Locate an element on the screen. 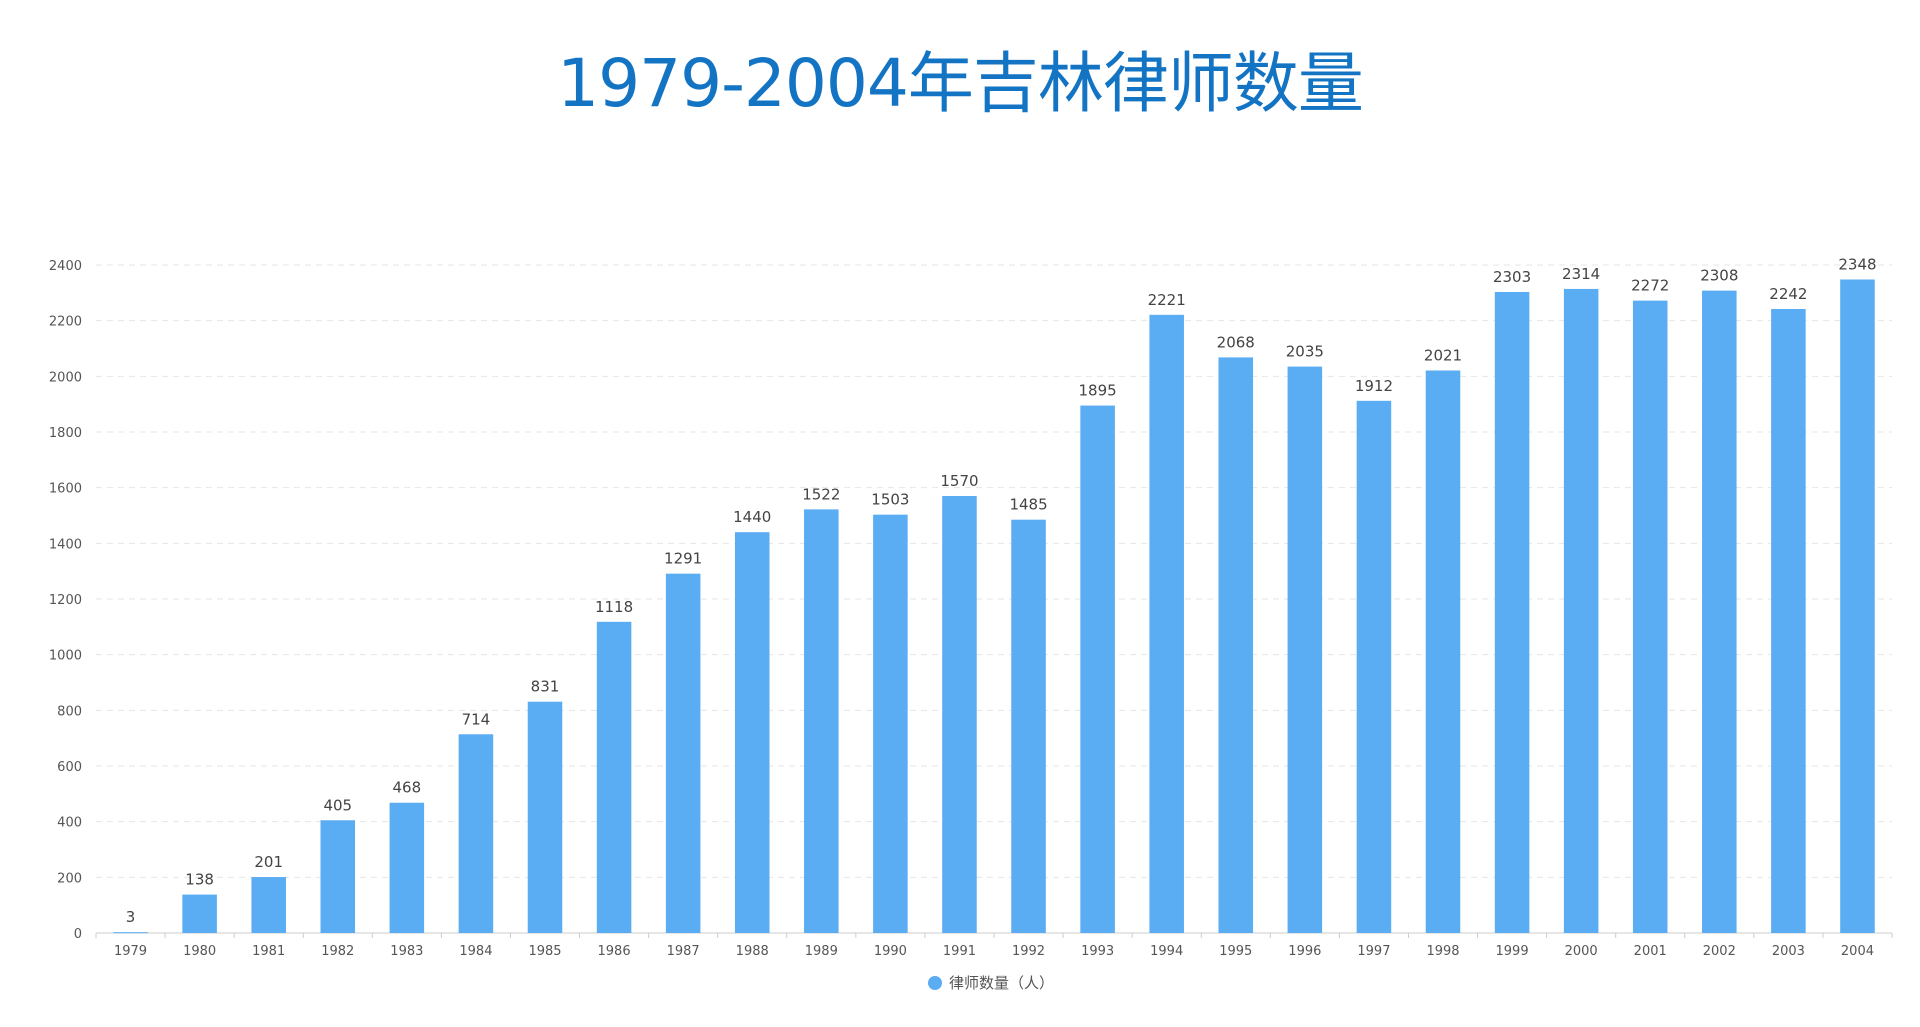  y-tick-label: 1200 is located at coordinates (65, 600).